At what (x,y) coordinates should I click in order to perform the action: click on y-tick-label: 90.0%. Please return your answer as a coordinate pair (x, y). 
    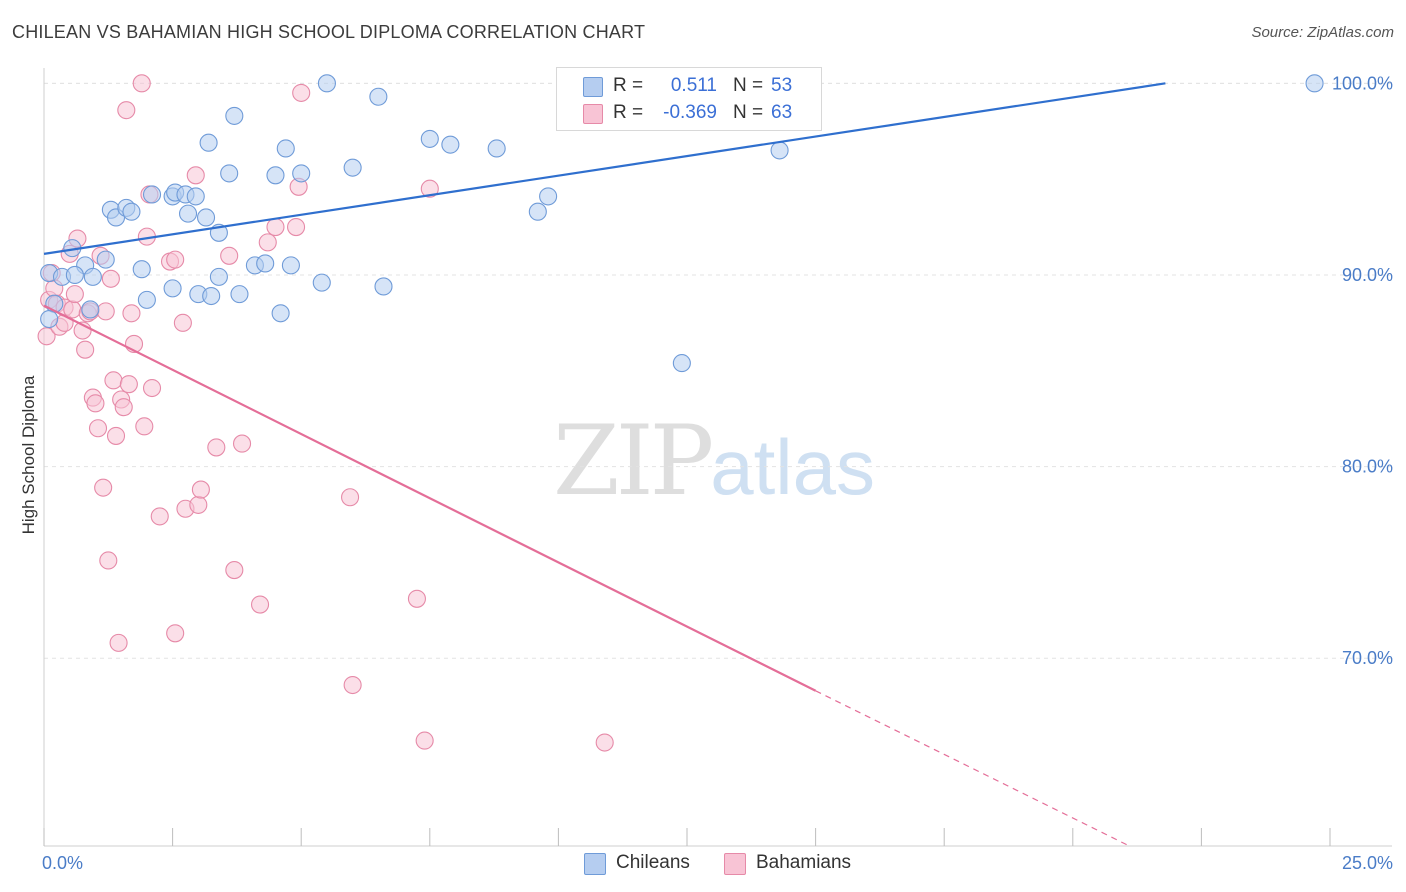
    Looking at the image, I should click on (1367, 275).